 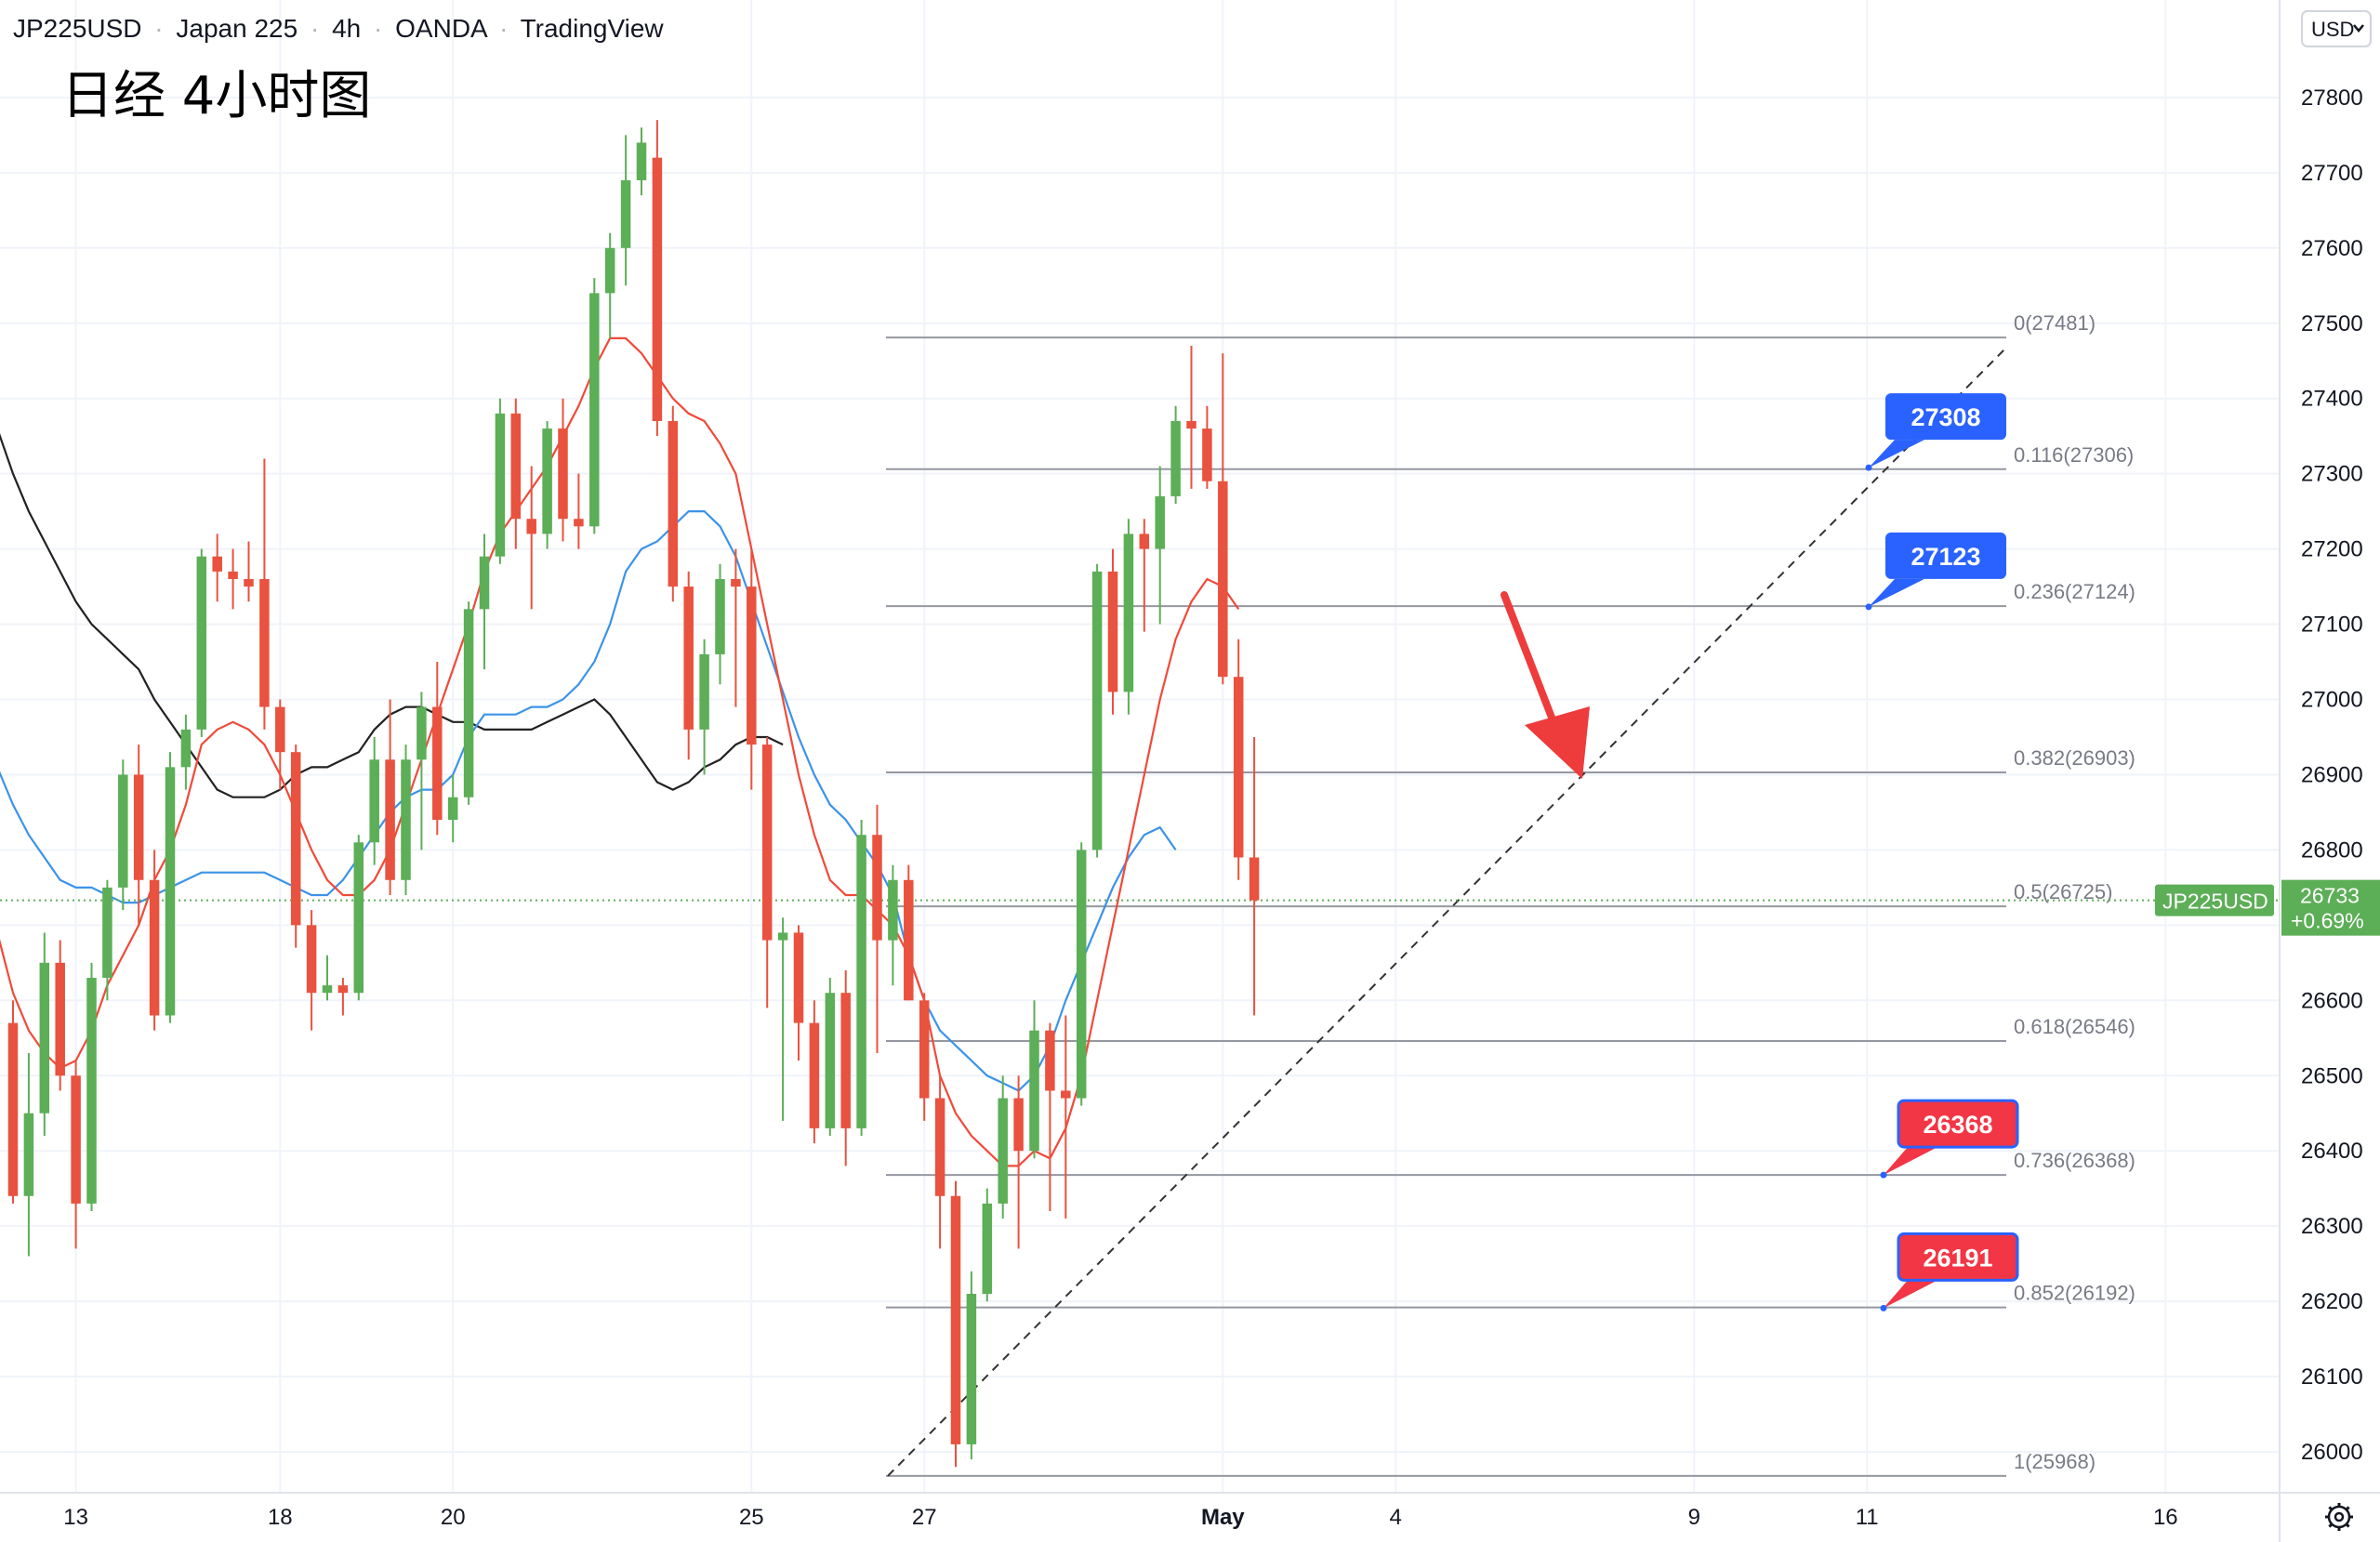 I want to click on y-tick-label: 26600, so click(x=2332, y=1000).